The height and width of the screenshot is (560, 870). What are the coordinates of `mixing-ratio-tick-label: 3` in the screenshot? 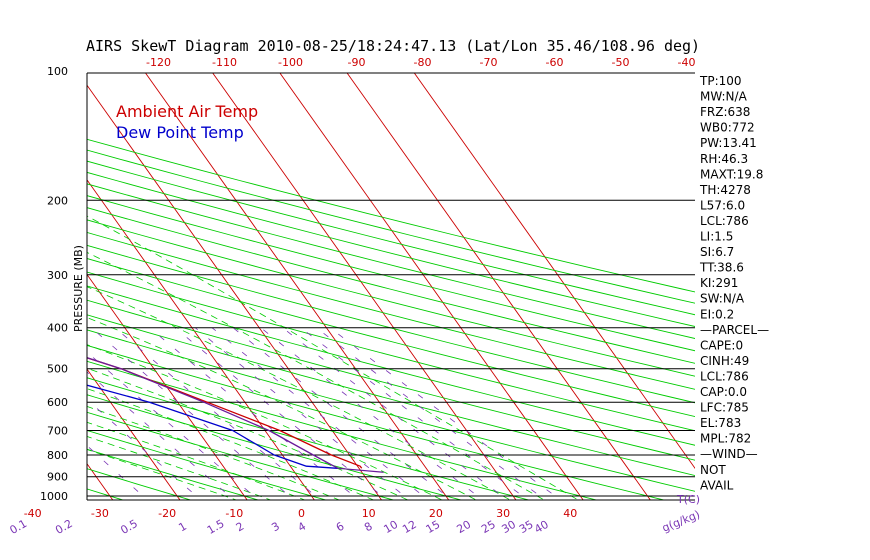 It's located at (275, 527).